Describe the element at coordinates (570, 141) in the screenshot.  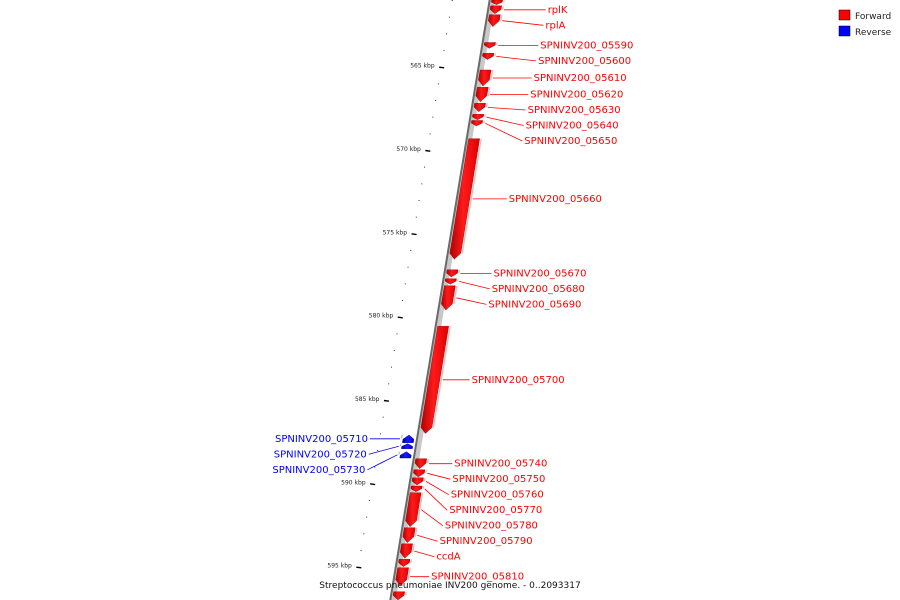
I see `gene-label: SPNINV200_05650` at that location.